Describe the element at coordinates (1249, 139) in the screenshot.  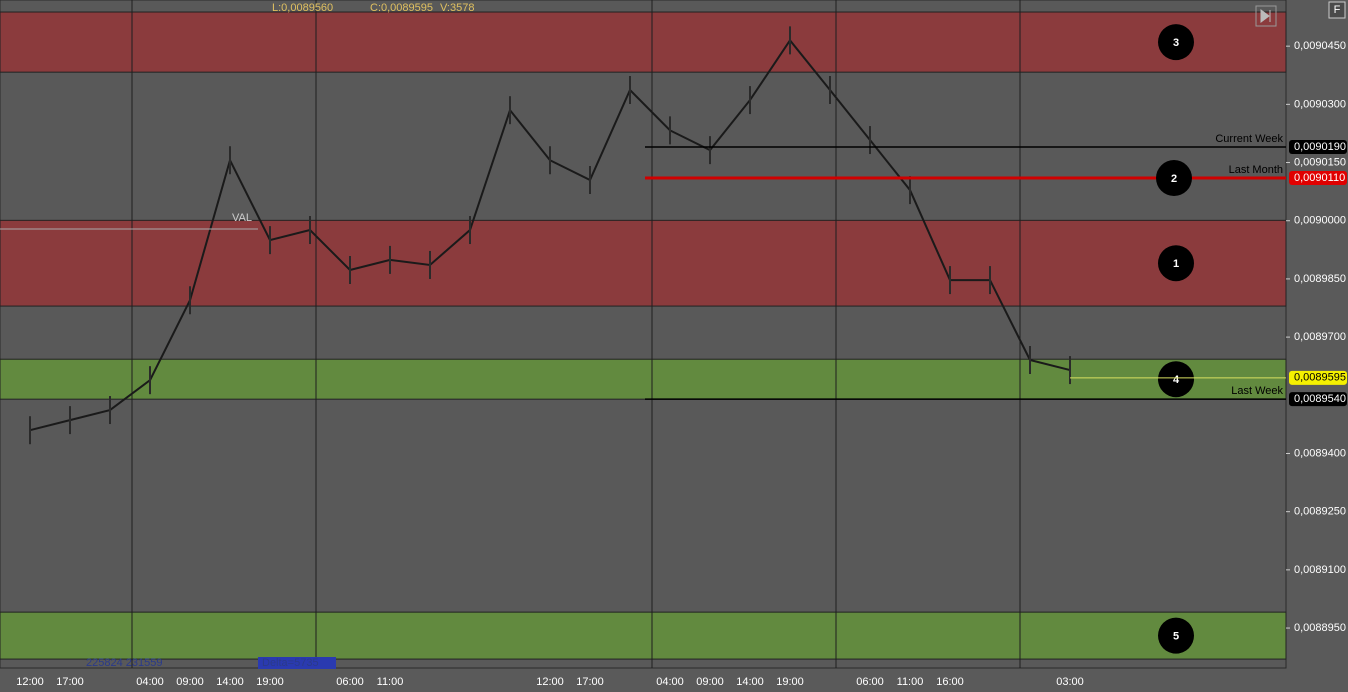
I see `level-name: Current Week` at that location.